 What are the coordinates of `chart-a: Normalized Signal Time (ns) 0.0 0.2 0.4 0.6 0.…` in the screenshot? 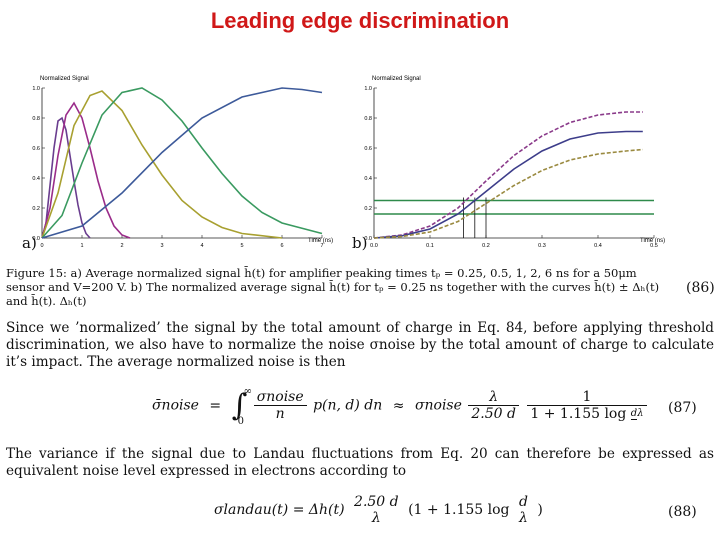 It's located at (182, 162).